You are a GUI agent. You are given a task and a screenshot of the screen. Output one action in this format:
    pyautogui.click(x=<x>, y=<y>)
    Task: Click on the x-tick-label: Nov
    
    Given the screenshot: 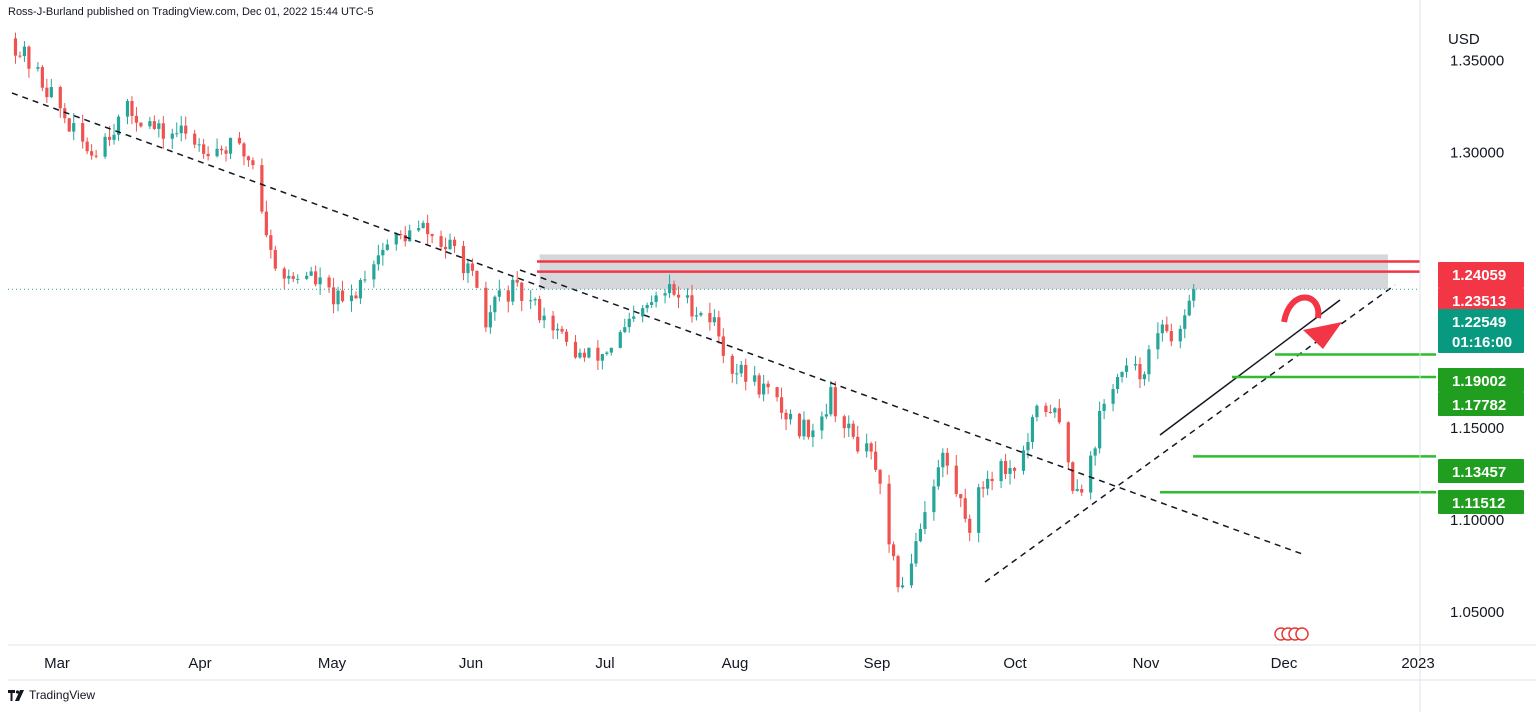 What is the action you would take?
    pyautogui.click(x=1146, y=663)
    